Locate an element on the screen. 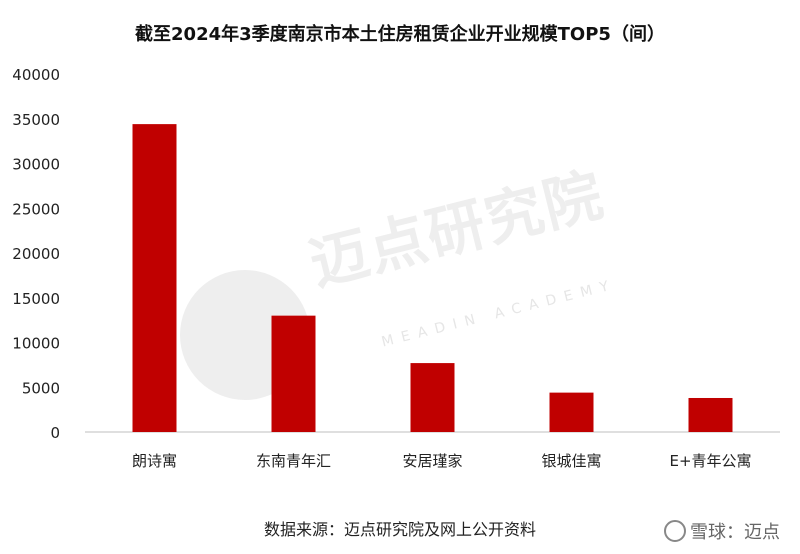 Image resolution: width=800 pixels, height=554 pixels. y-tick-label: 35000 is located at coordinates (36, 120).